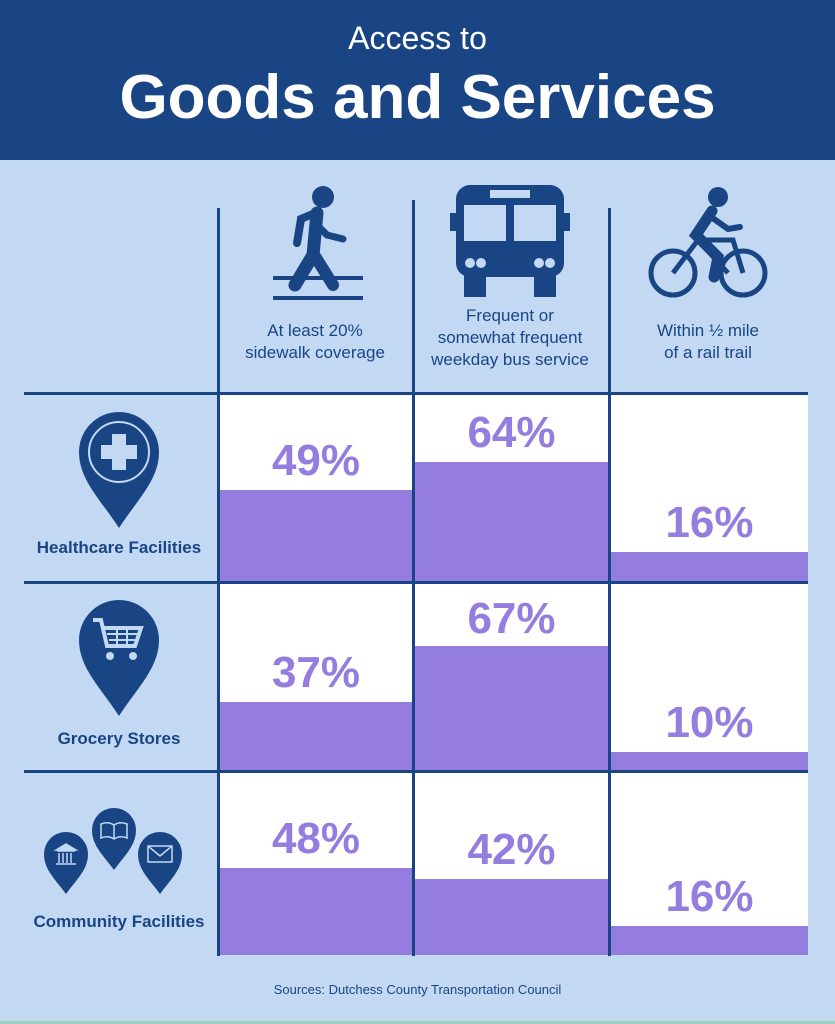 The height and width of the screenshot is (1024, 835). Describe the element at coordinates (316, 838) in the screenshot. I see `value-label: 48%` at that location.